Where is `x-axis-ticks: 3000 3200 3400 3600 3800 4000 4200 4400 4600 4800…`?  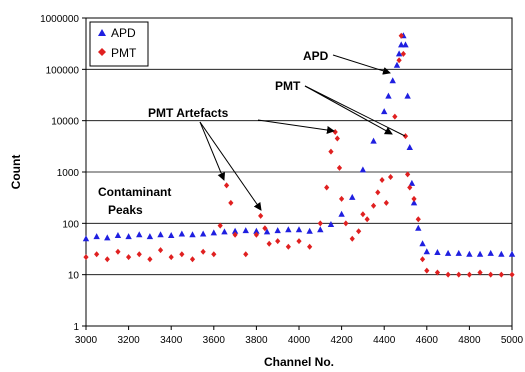
x-axis-ticks: 3000 3200 3400 3600 3800 4000 4200 4400 4600 4800… is located at coordinates (299, 336).